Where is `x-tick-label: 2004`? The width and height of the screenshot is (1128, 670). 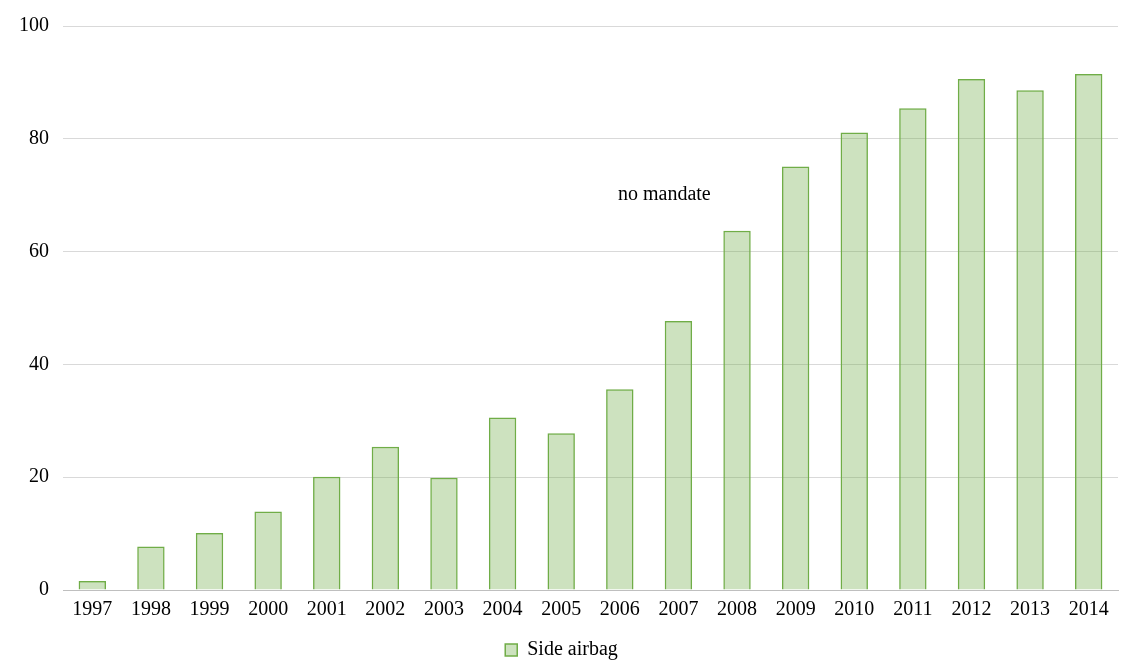
x-tick-label: 2004 is located at coordinates (502, 608).